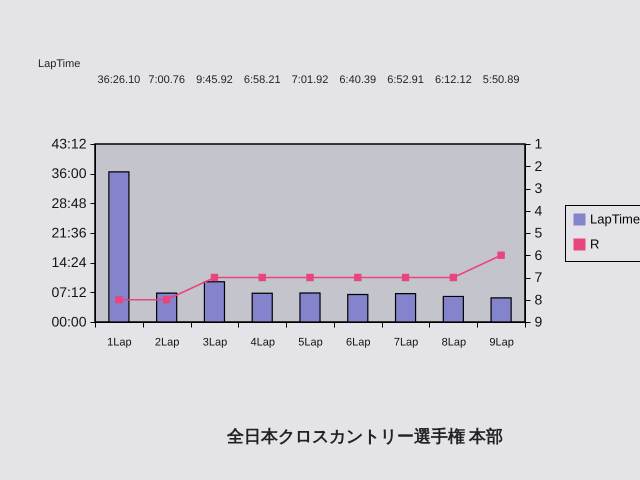  I want to click on y-tick-label: 00:00, so click(69, 322).